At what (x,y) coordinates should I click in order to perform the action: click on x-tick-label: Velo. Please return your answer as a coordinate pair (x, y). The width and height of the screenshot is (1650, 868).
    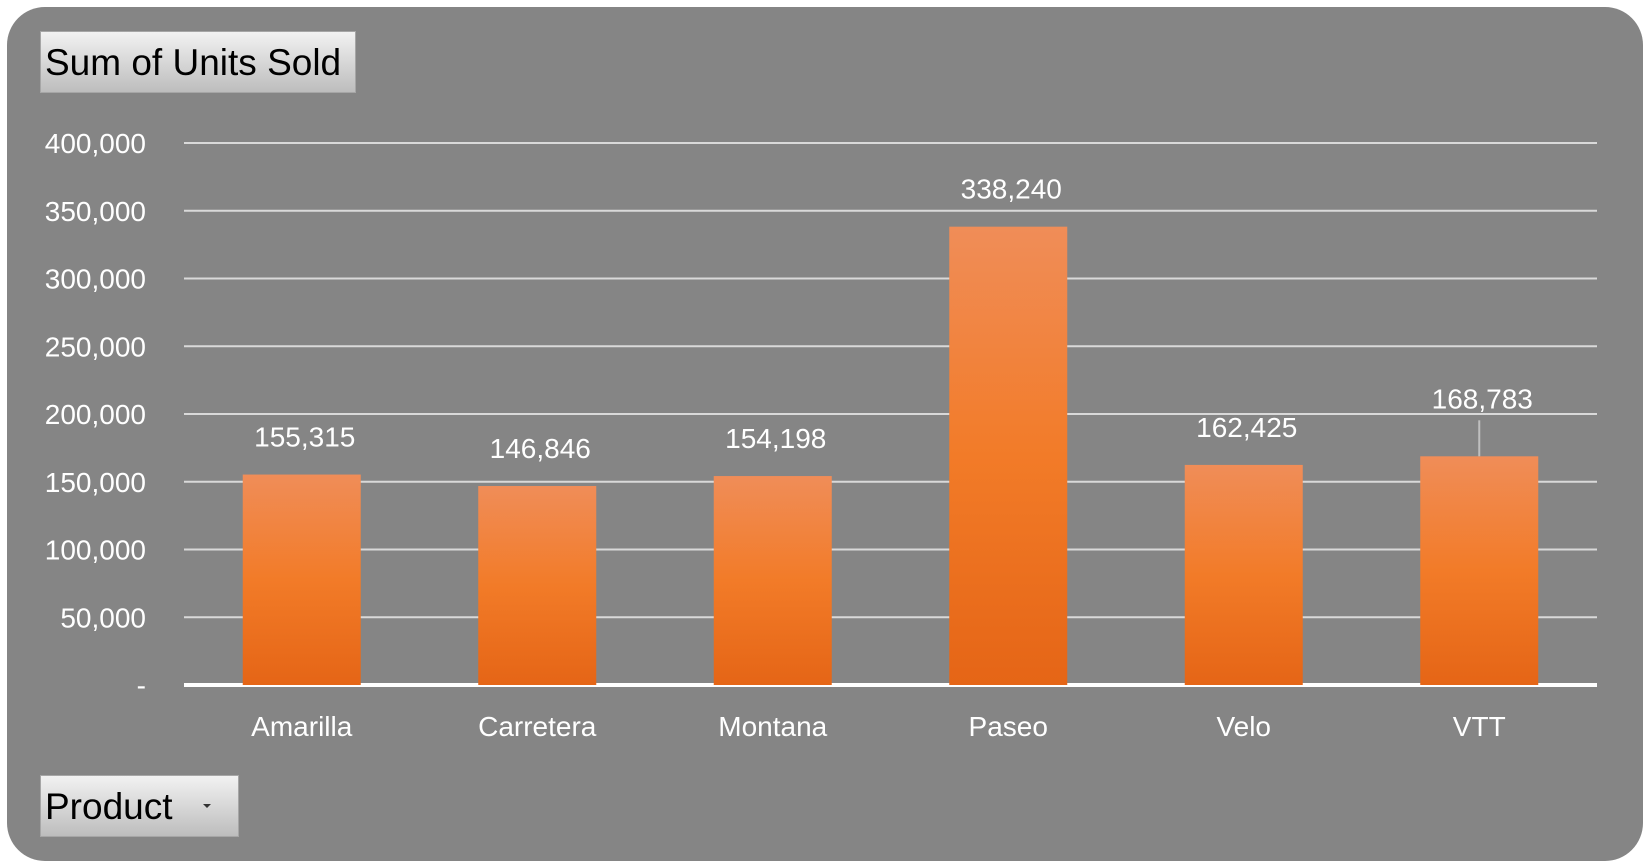
    Looking at the image, I should click on (1244, 726).